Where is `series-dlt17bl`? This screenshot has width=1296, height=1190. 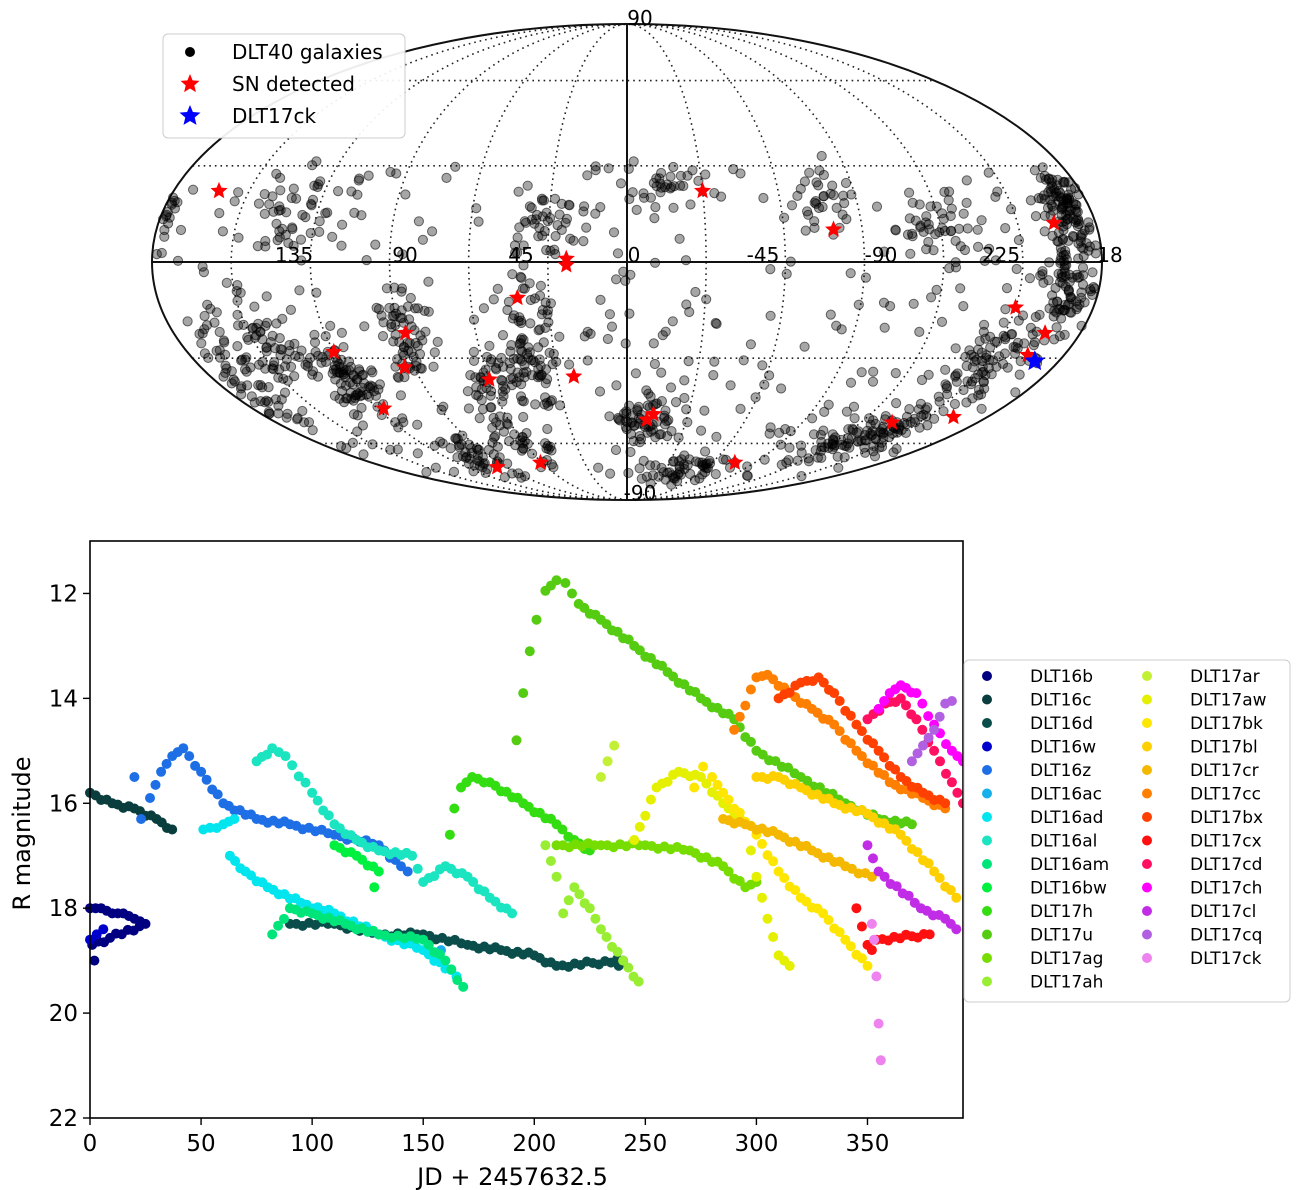
series-dlt17bl is located at coordinates (856, 837).